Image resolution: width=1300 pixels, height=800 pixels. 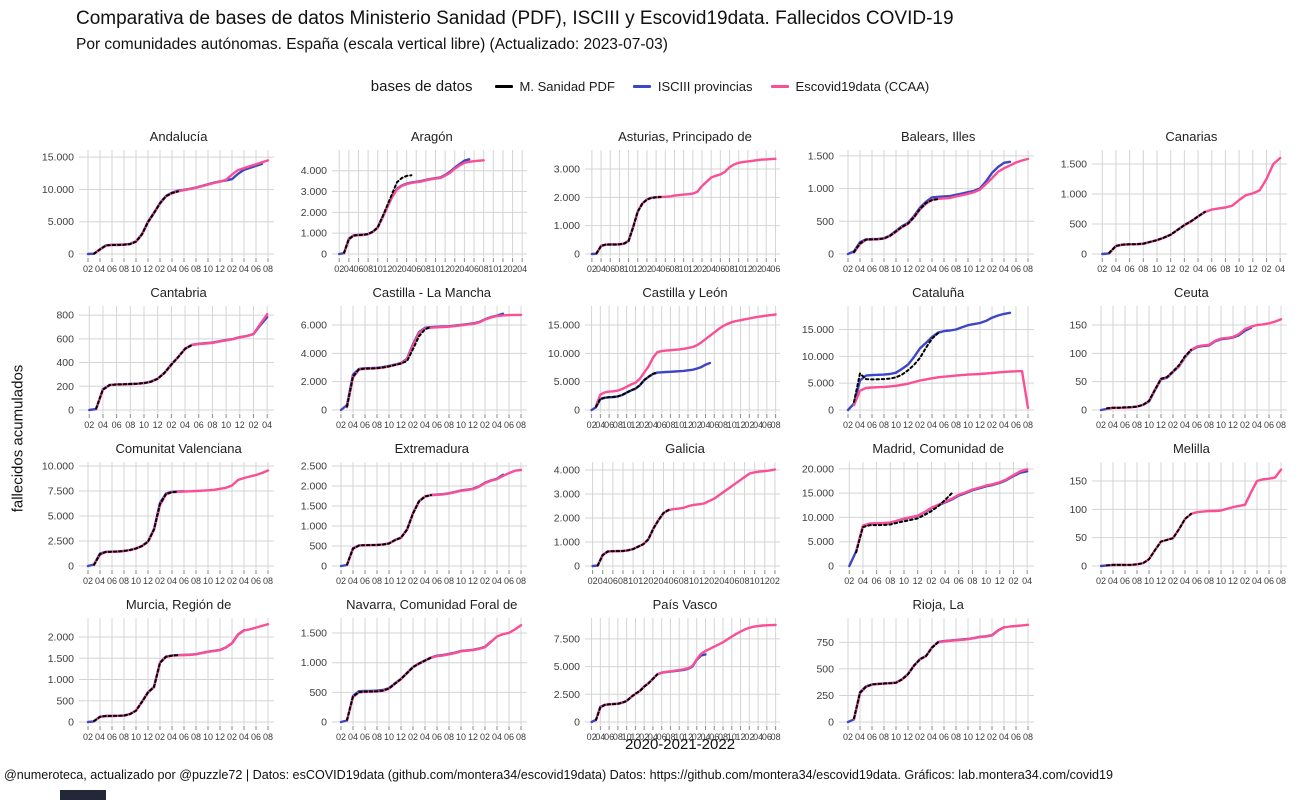 What do you see at coordinates (178, 604) in the screenshot?
I see `facet-title: Murcia, Región de` at bounding box center [178, 604].